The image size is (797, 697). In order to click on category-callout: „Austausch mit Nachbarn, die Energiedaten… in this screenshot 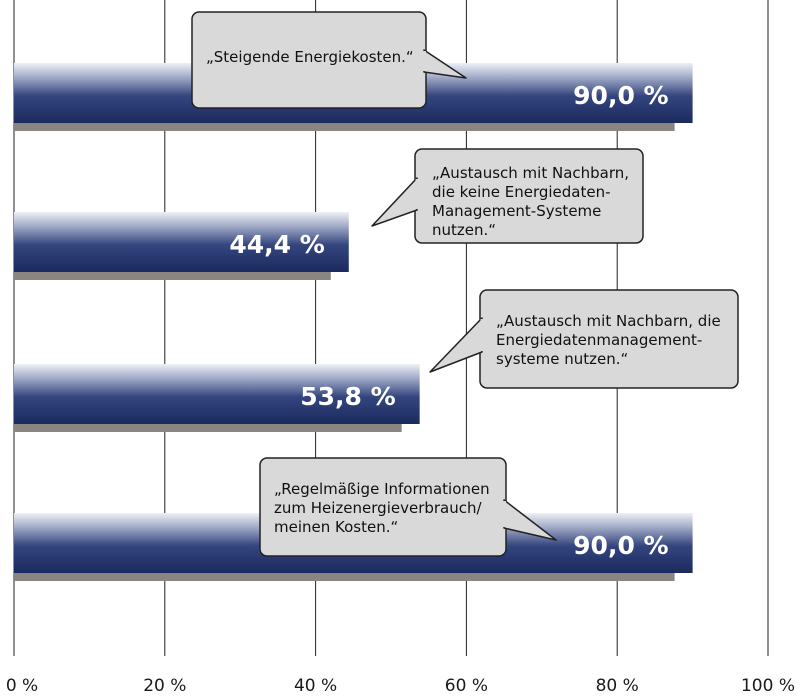, I will do `click(584, 339)`.